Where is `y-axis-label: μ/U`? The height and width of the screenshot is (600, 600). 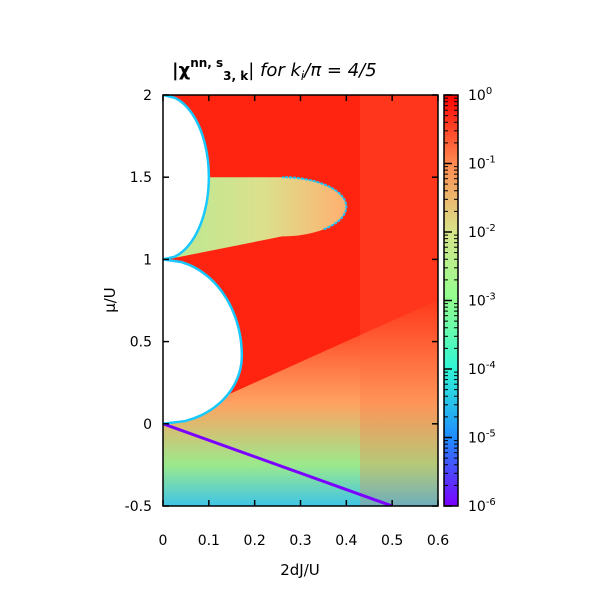 y-axis-label: μ/U is located at coordinates (110, 300).